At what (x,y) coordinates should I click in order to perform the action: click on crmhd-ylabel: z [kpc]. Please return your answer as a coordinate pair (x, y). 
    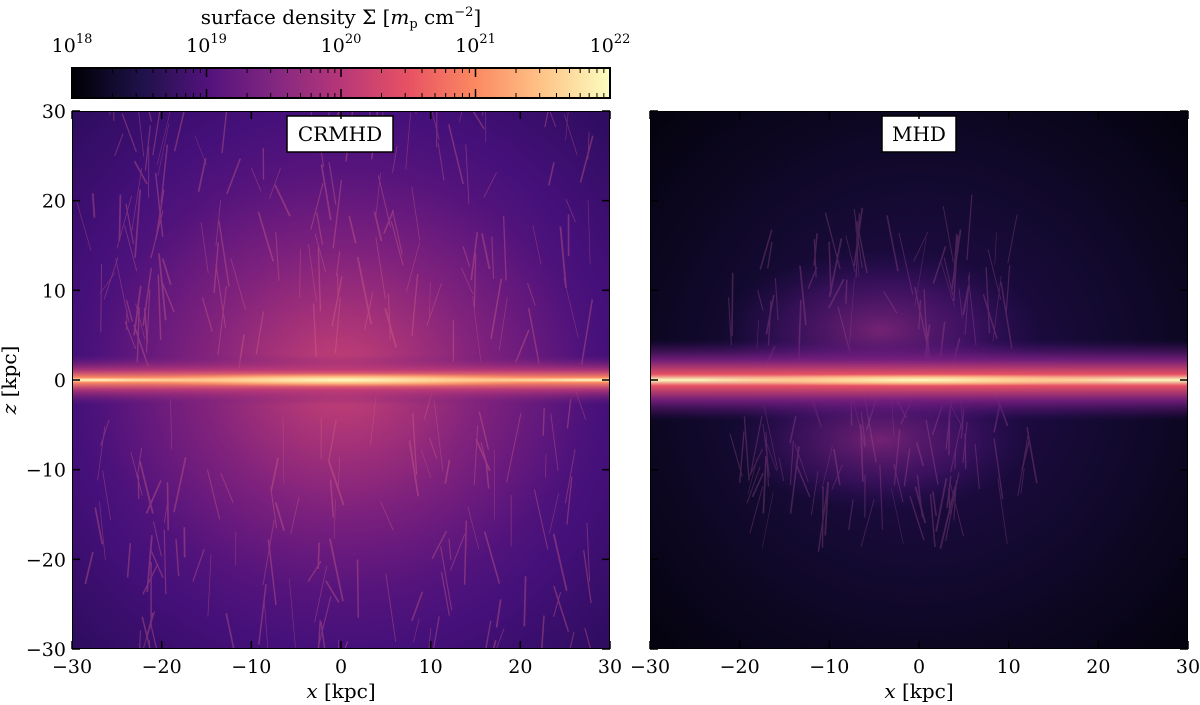
    Looking at the image, I should click on (10, 381).